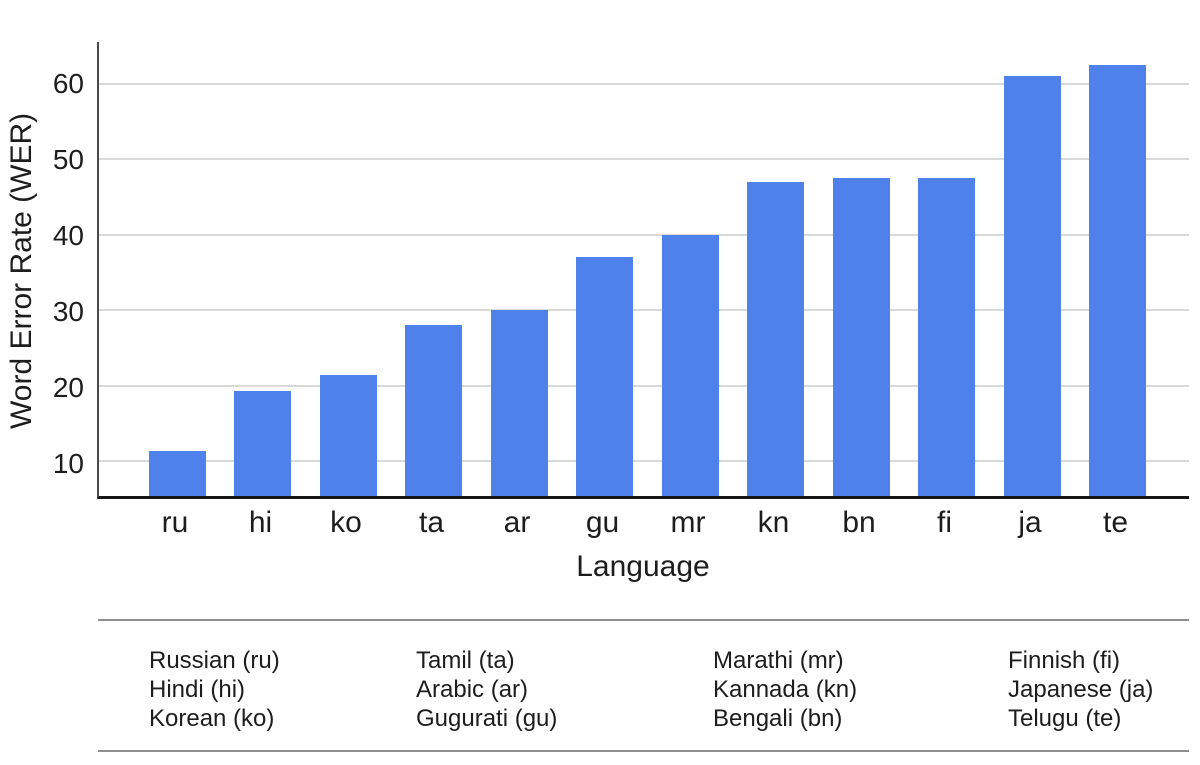 Image resolution: width=1200 pixels, height=765 pixels. I want to click on footnote-divider-top, so click(643, 620).